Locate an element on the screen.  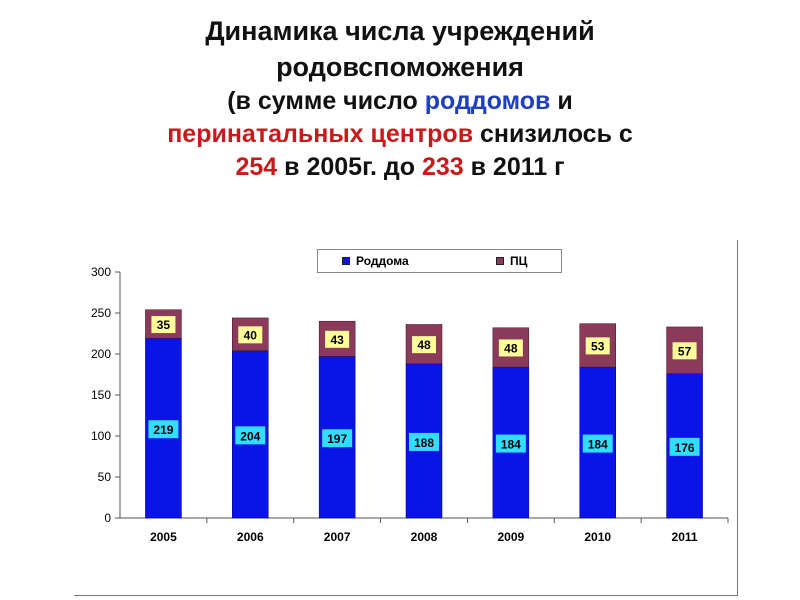
subtitle-line-3: (в сумме число роддомов и is located at coordinates (400, 101).